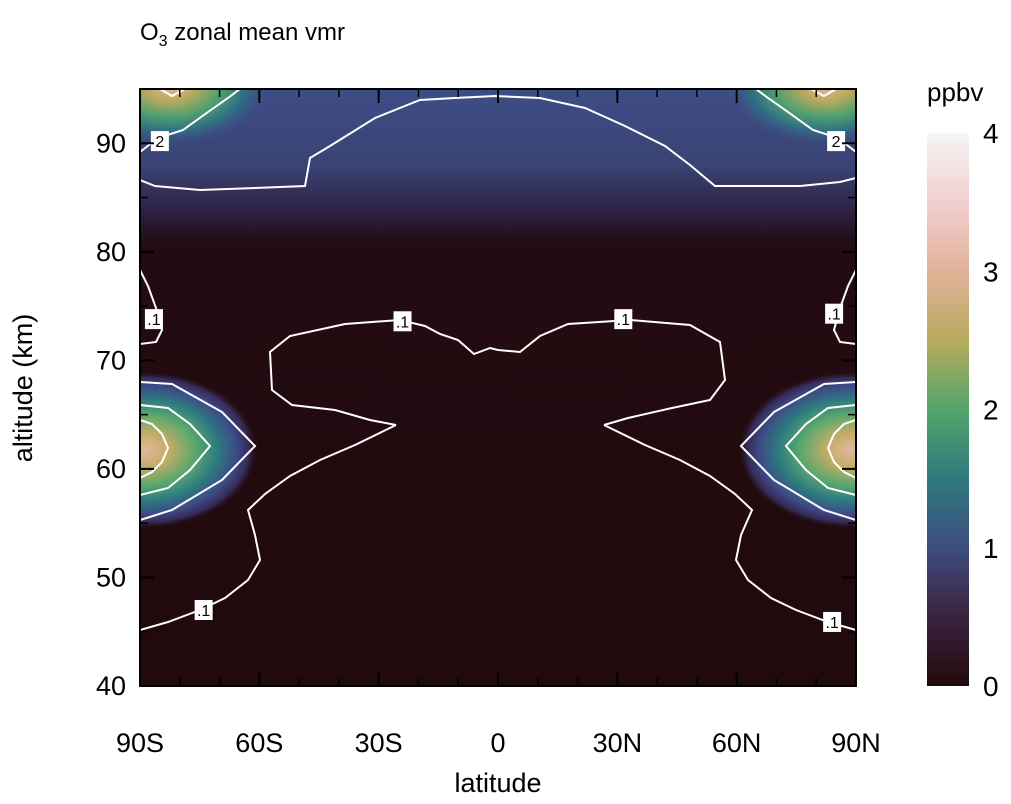 Image resolution: width=1011 pixels, height=804 pixels. I want to click on x-tick-label: 30N, so click(618, 743).